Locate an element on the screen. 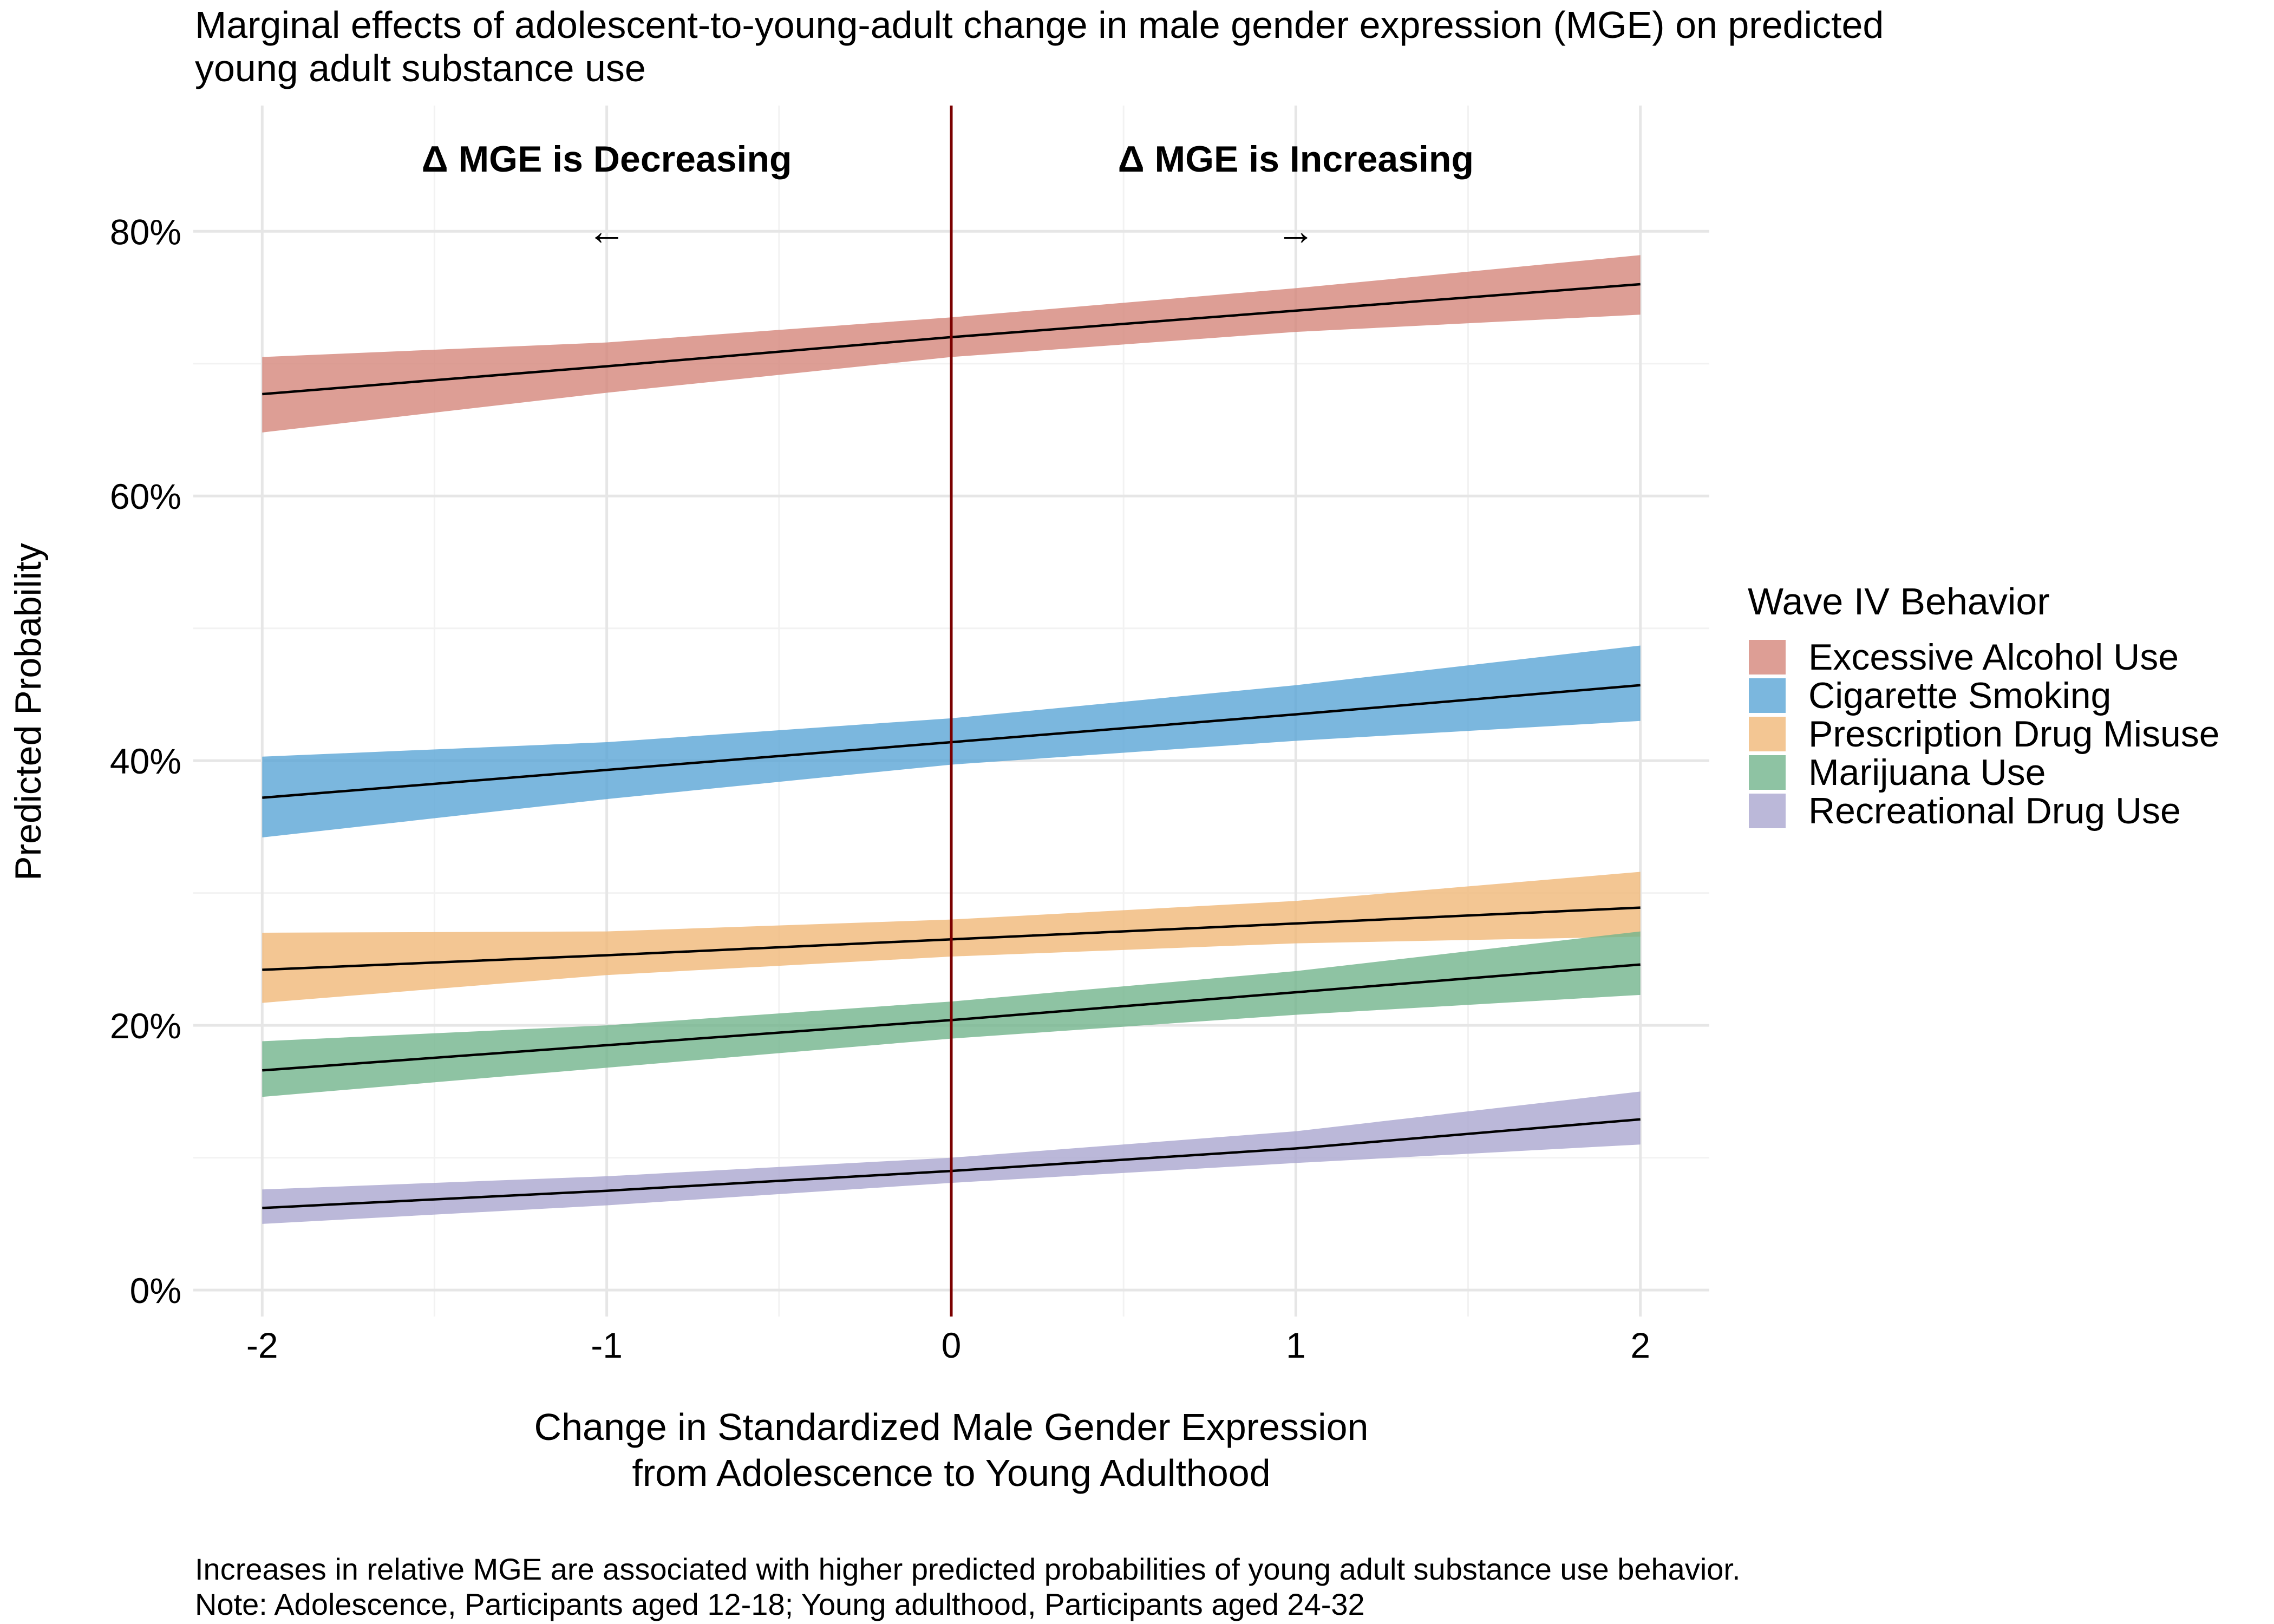 This screenshot has height=1624, width=2274. annotation-decreasing-arrow: ← is located at coordinates (606, 231).